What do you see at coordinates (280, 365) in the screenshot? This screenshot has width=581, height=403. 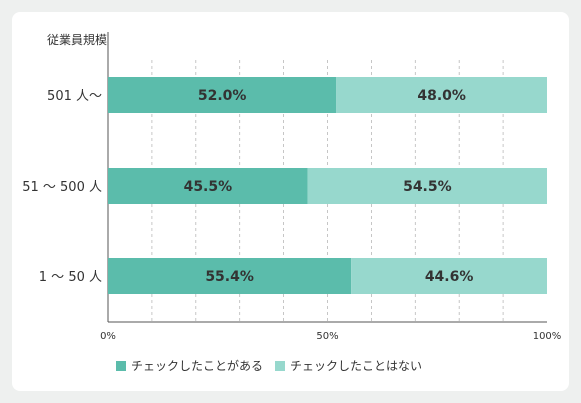 I see `legend-swatch-not-checked` at bounding box center [280, 365].